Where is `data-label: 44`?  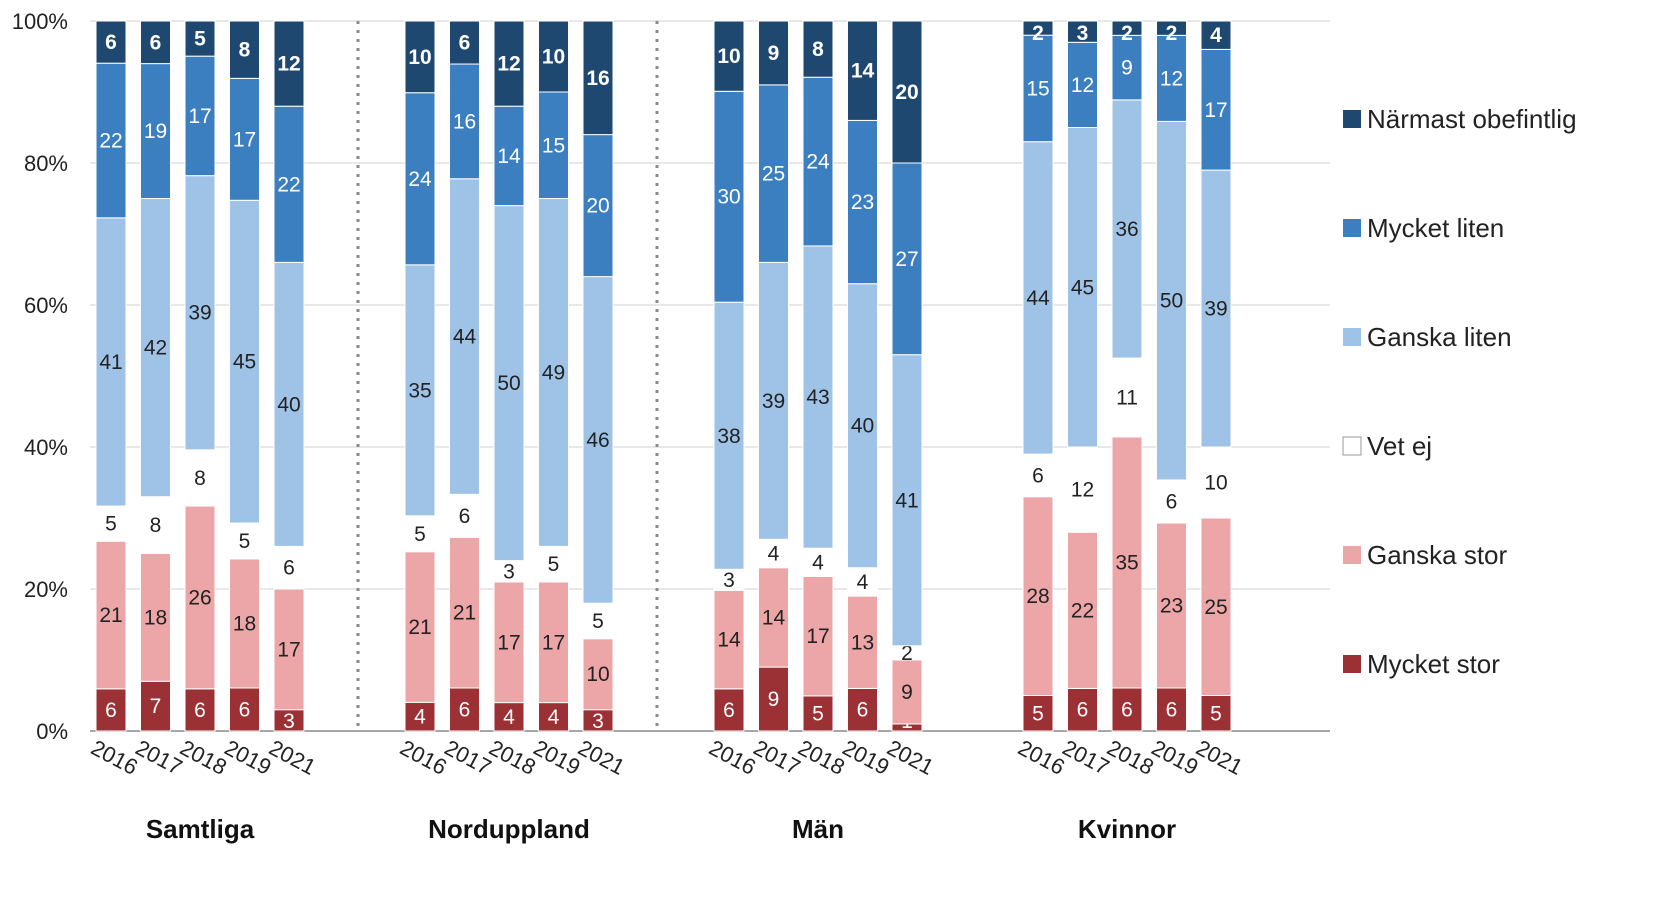
data-label: 44 is located at coordinates (1038, 298).